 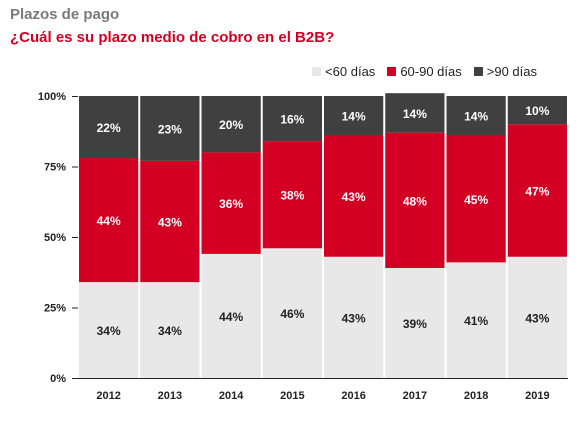 I want to click on bar-segment-lt60-2016, so click(x=354, y=317).